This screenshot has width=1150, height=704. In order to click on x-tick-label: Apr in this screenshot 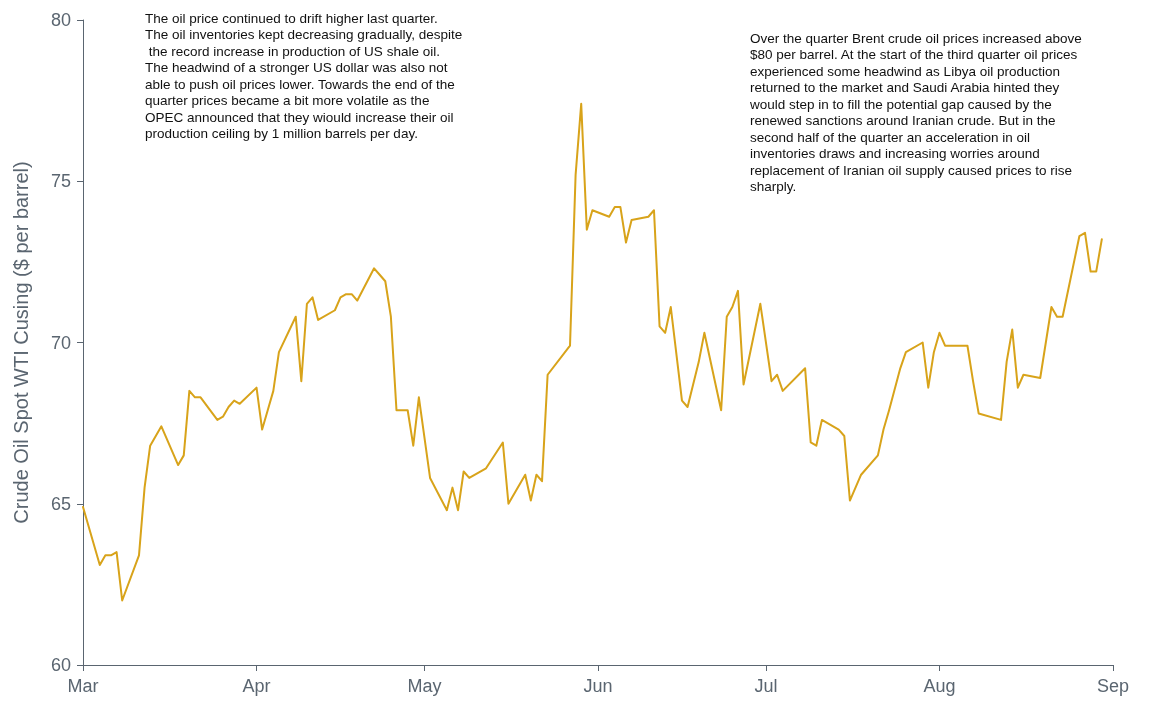, I will do `click(256, 686)`.